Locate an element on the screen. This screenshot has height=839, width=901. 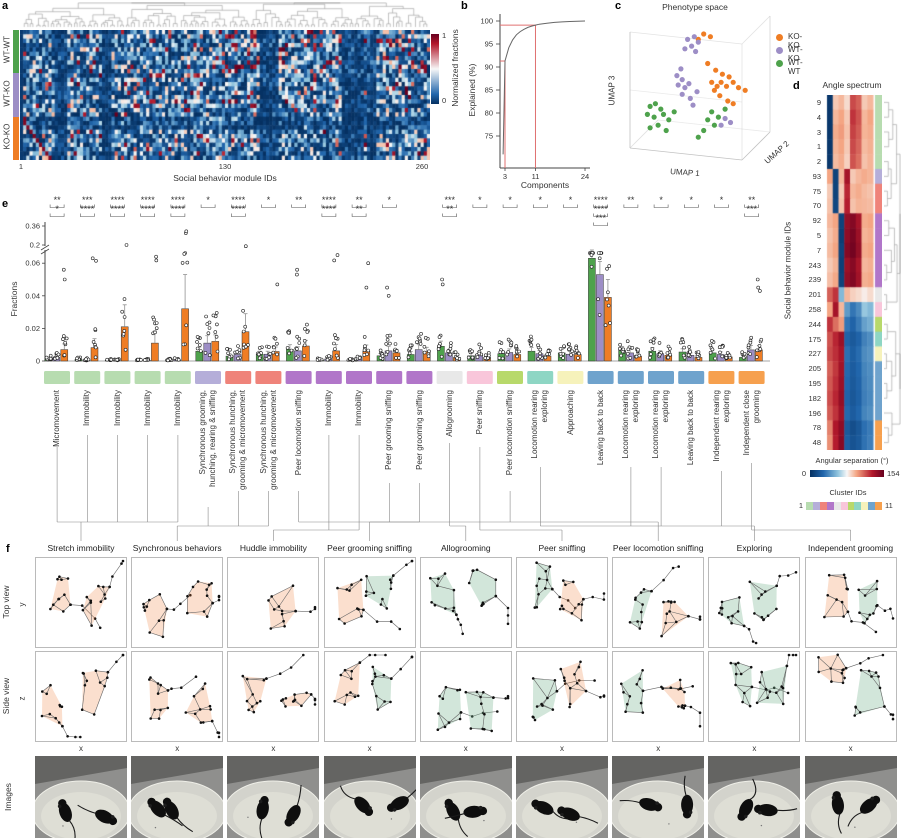
e-category-label: Allogrooming is located at coordinates (449, 413).